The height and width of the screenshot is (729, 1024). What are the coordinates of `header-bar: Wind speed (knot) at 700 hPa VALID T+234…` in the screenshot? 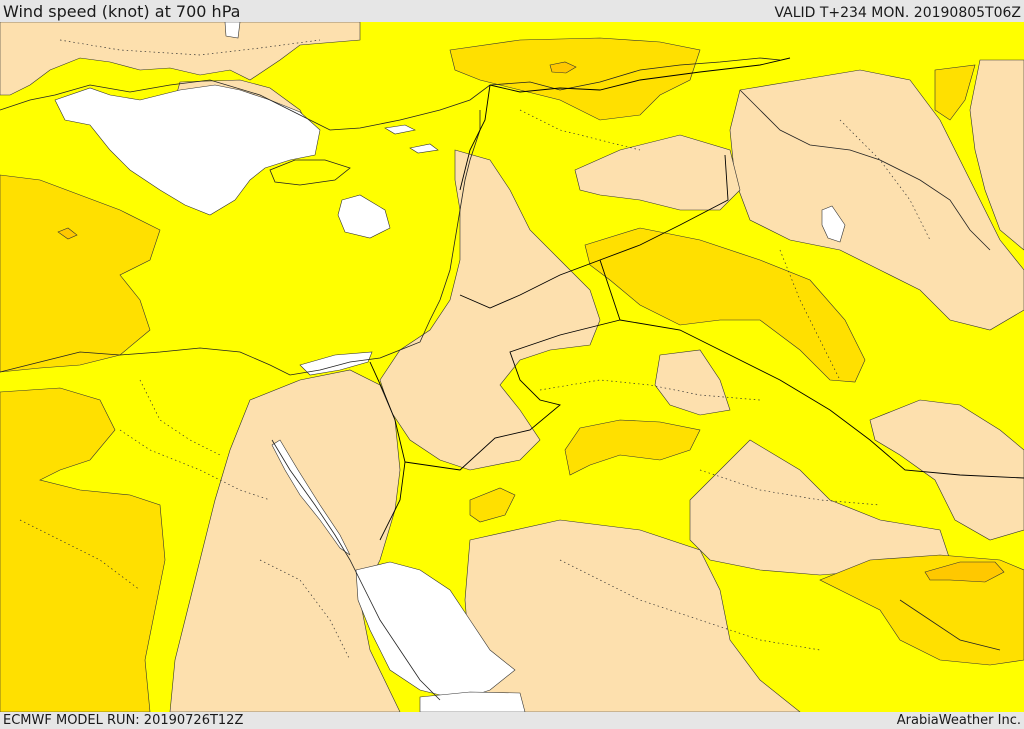 It's located at (512, 11).